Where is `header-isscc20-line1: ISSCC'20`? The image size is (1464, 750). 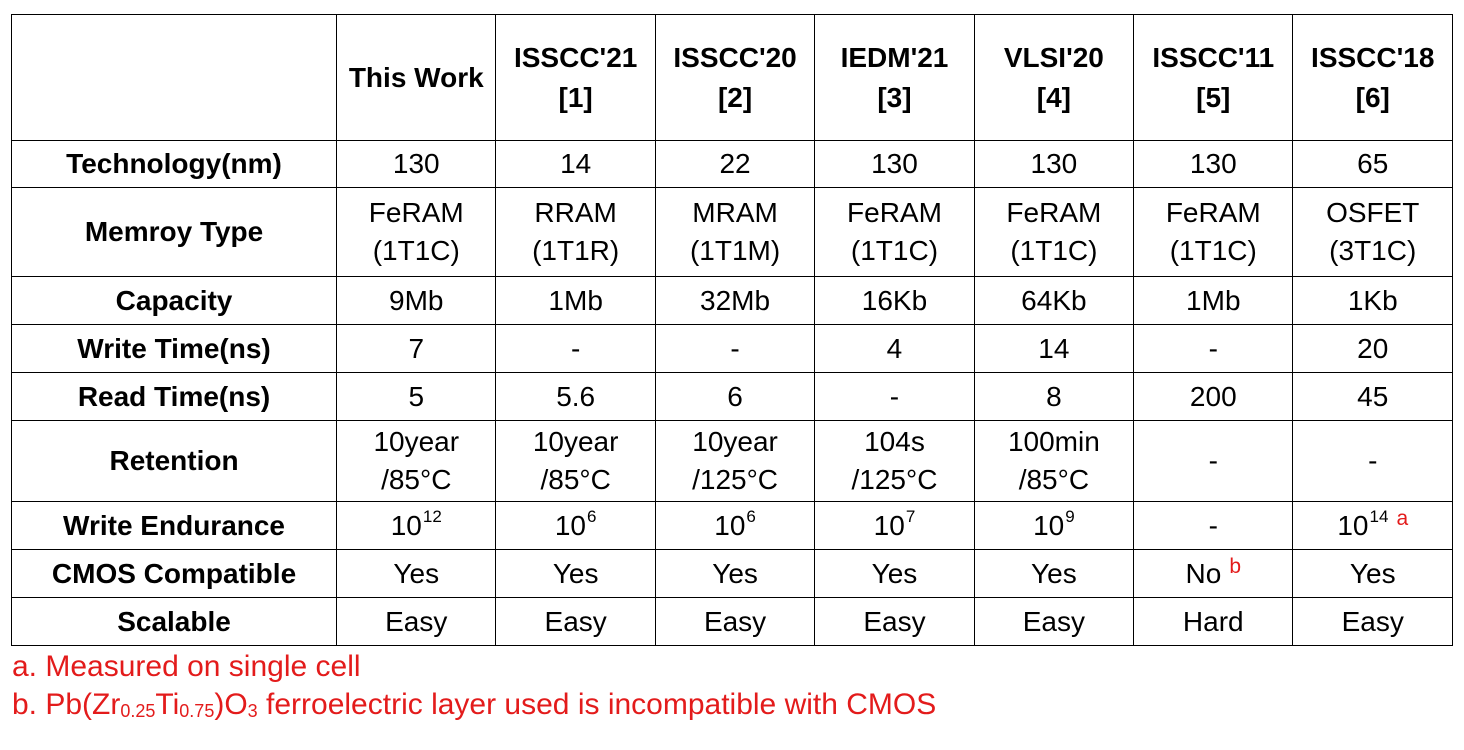 header-isscc20-line1: ISSCC'20 is located at coordinates (735, 57).